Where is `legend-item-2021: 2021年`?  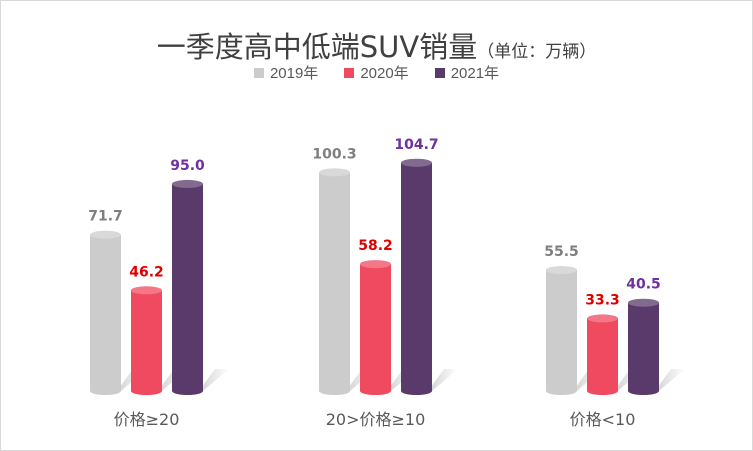
legend-item-2021: 2021年 is located at coordinates (467, 72).